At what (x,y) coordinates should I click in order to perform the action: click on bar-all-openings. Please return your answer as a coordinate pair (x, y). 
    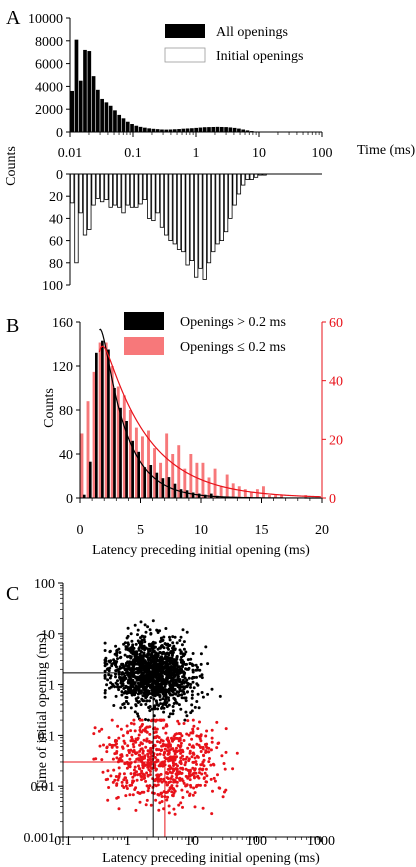
    Looking at the image, I should click on (166, 130).